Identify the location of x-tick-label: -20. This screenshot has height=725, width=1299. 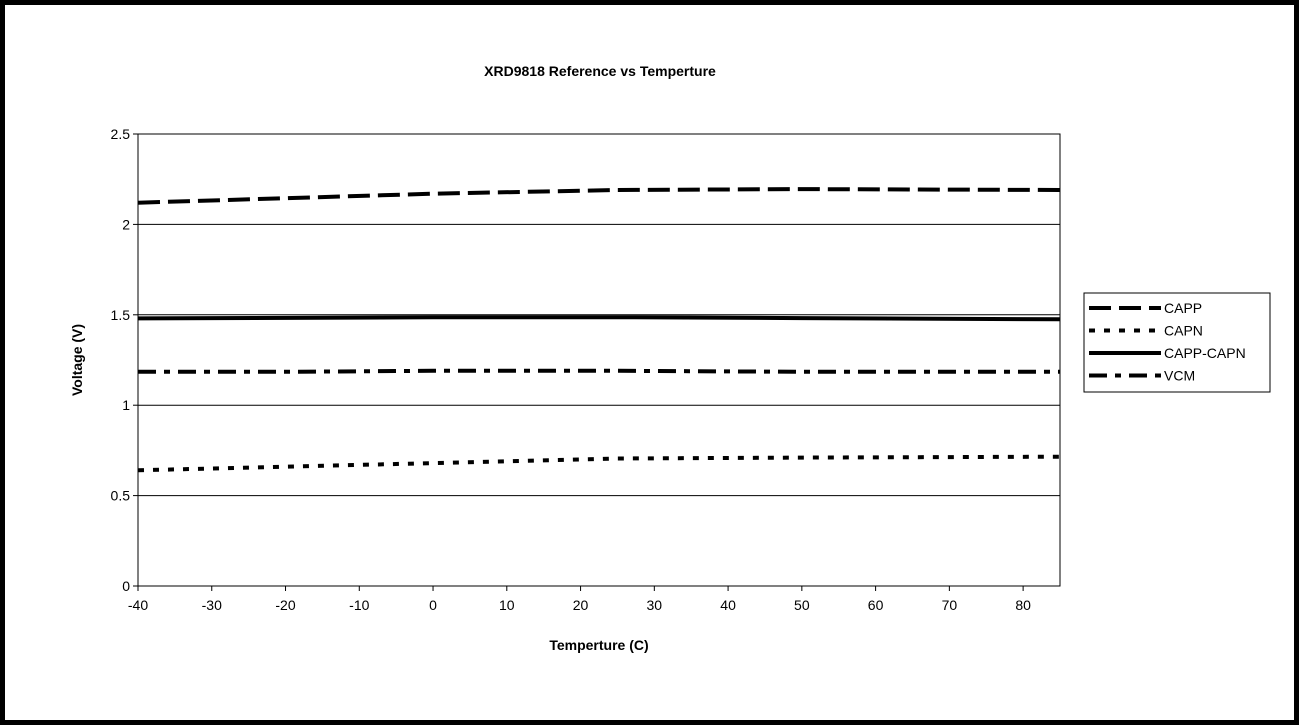
(285, 605).